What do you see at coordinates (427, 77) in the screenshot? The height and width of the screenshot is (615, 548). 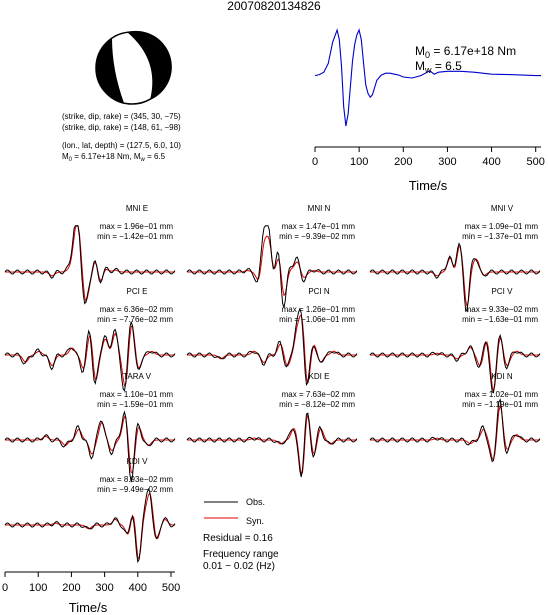 I see `stf-line` at bounding box center [427, 77].